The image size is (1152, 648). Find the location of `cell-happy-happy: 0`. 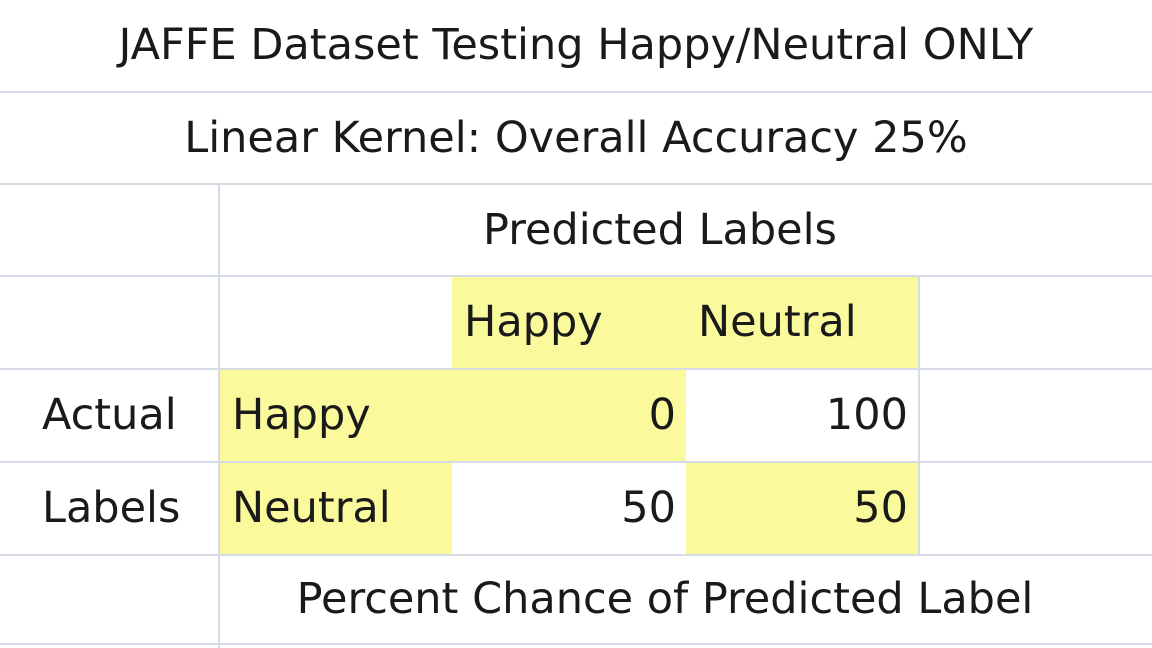

cell-happy-happy: 0 is located at coordinates (569, 415).